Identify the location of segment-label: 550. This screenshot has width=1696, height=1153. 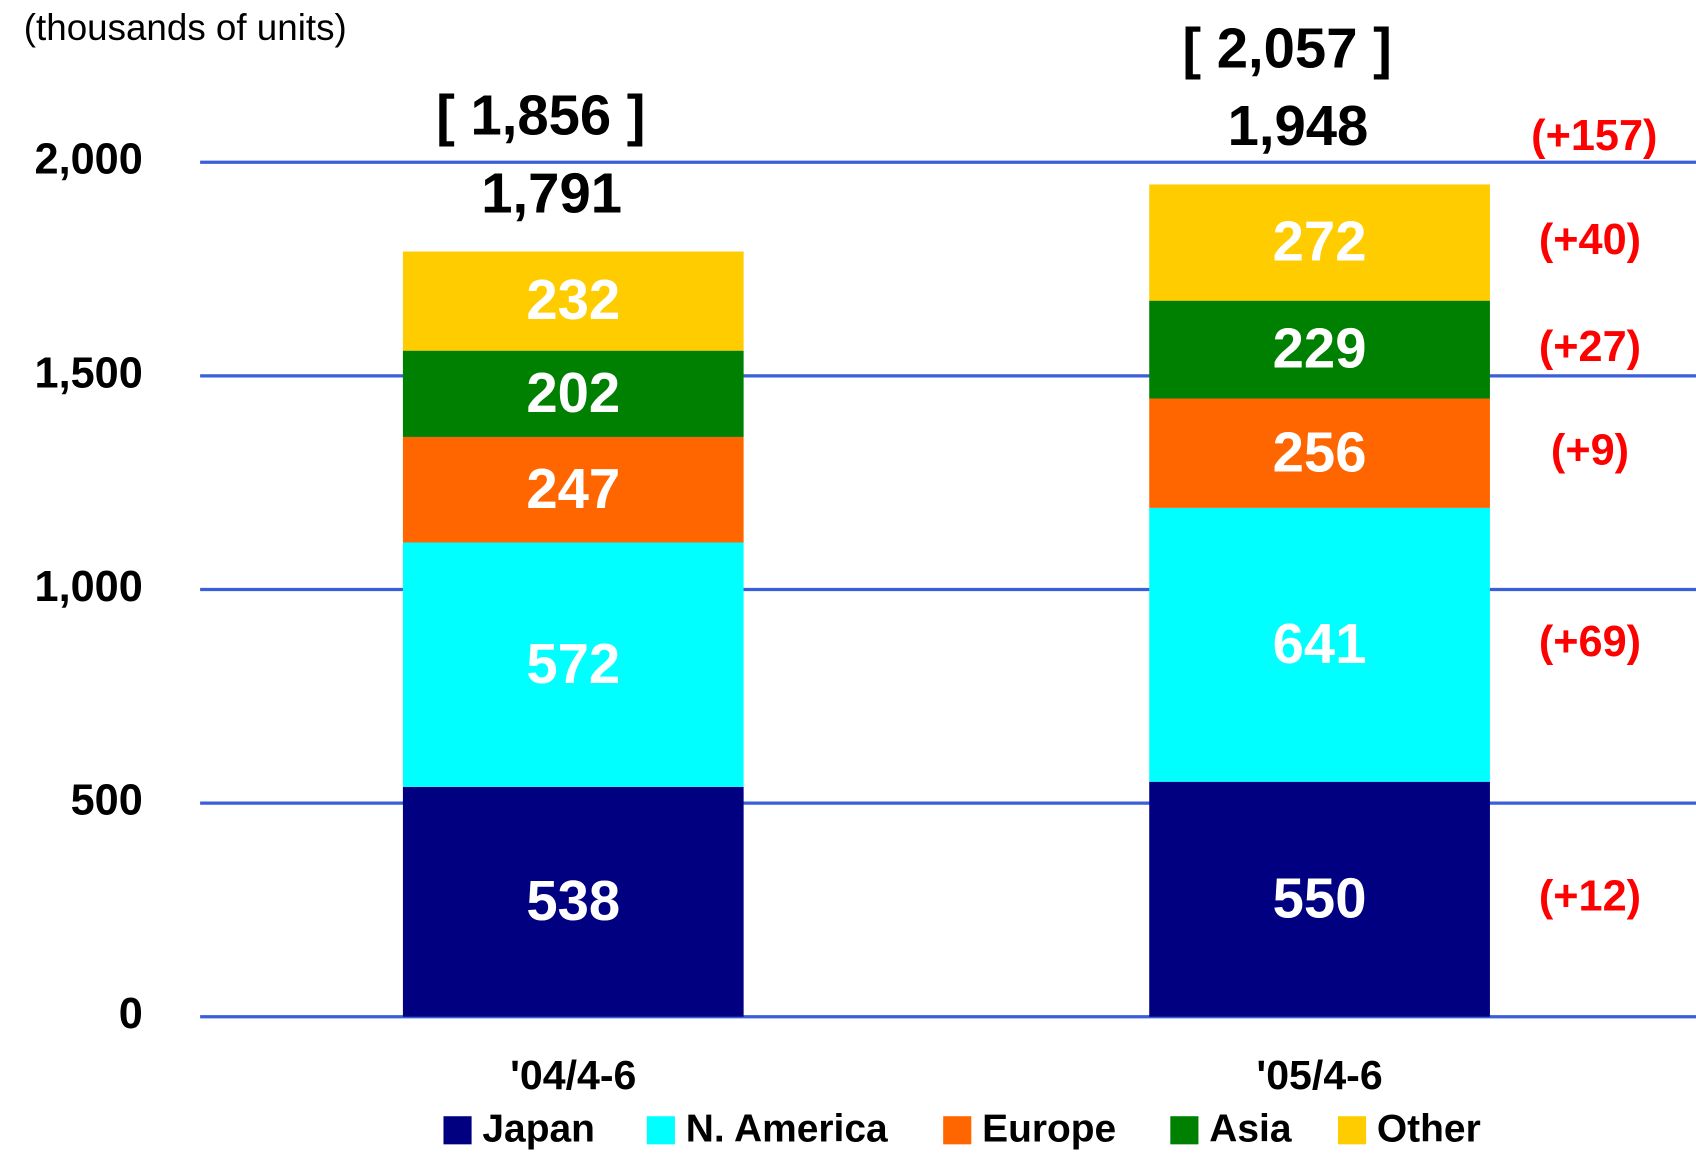
(1320, 897).